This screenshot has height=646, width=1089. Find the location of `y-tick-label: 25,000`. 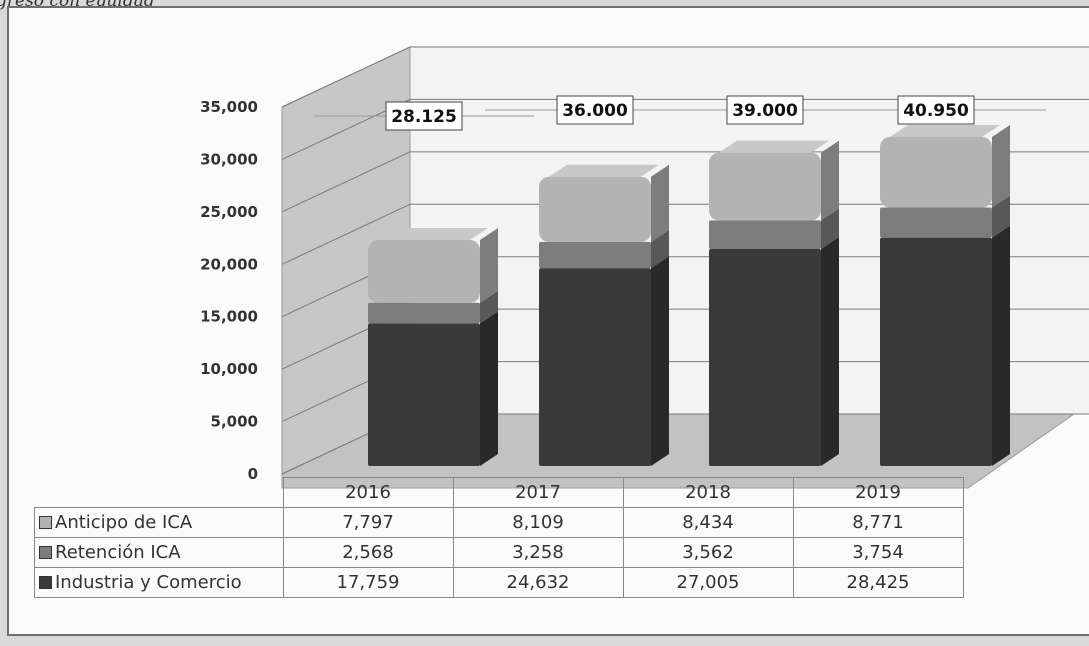

y-tick-label: 25,000 is located at coordinates (229, 212).